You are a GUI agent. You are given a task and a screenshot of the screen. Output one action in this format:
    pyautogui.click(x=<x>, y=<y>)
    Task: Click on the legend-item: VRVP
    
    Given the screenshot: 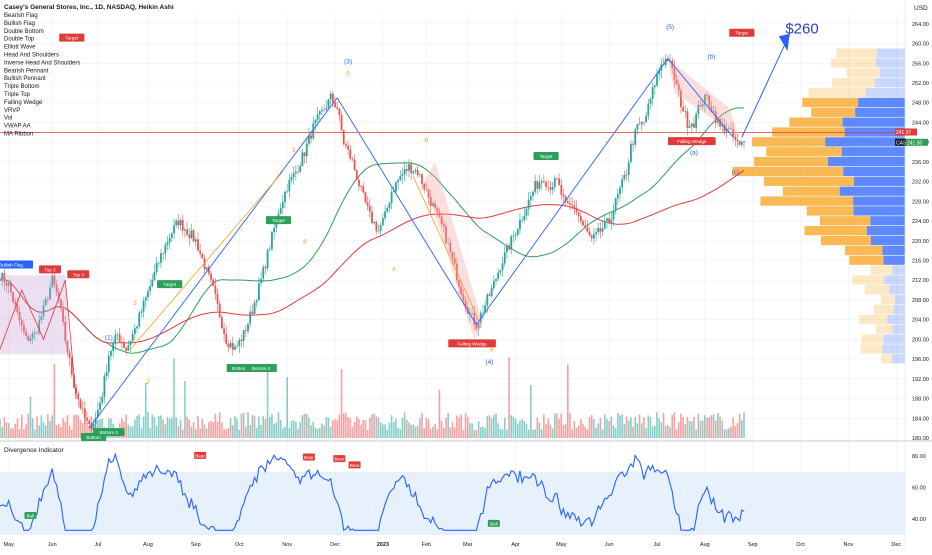 What is the action you would take?
    pyautogui.click(x=12, y=111)
    